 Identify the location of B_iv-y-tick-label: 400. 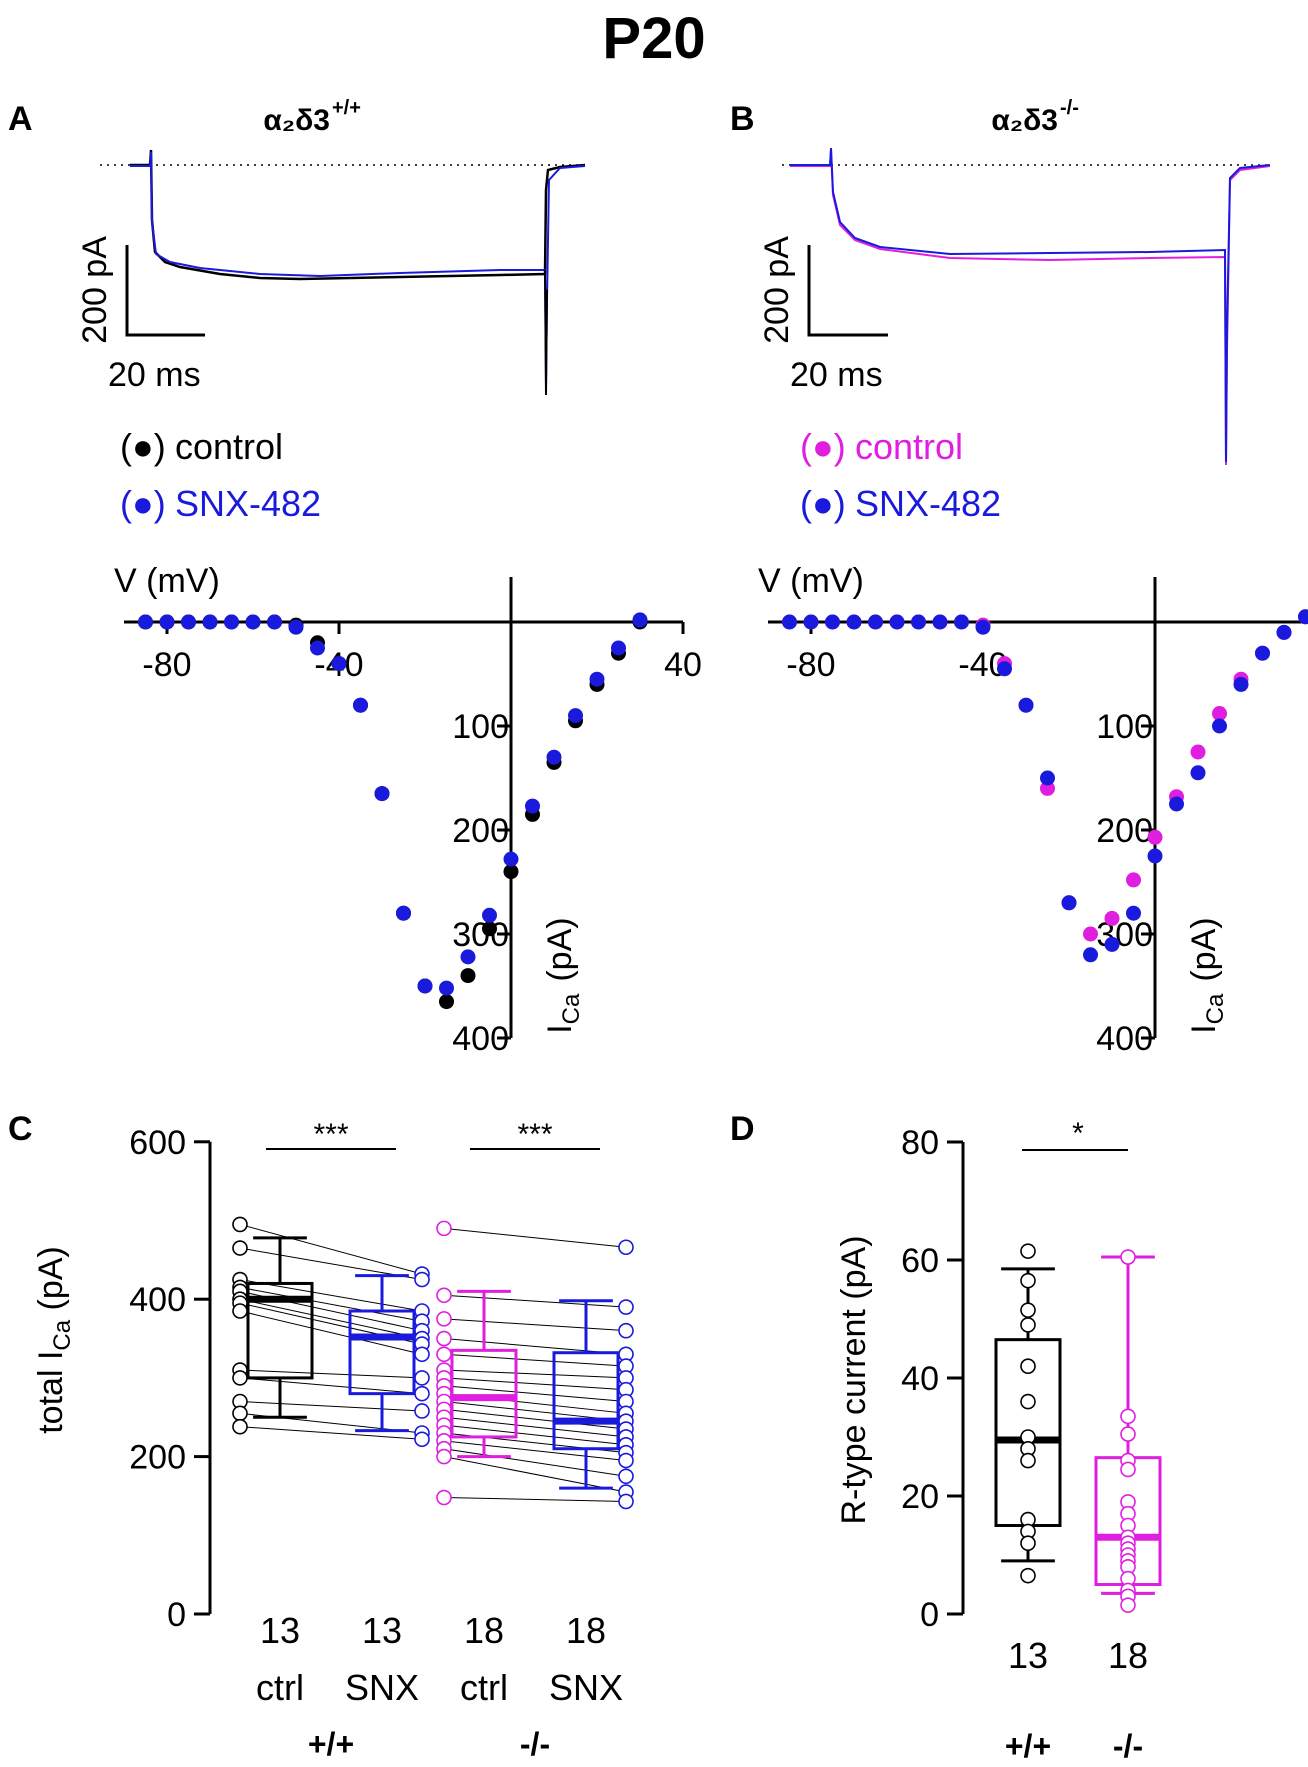
(1124, 1039).